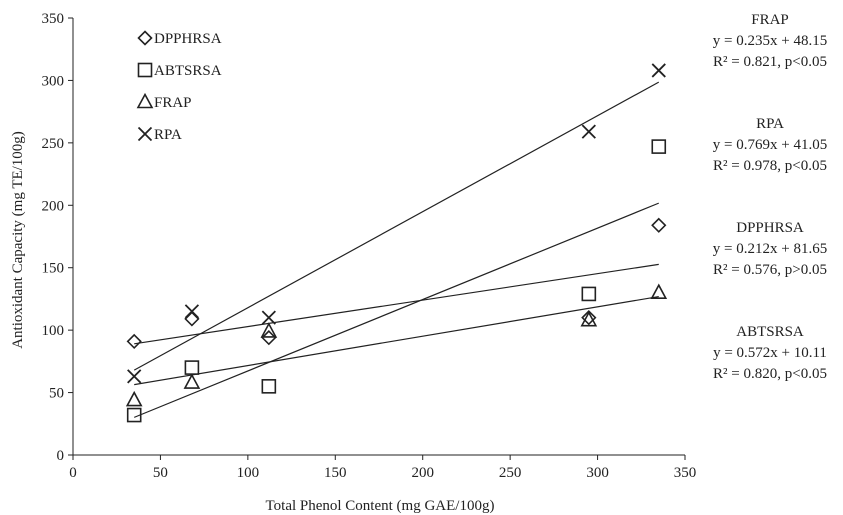  What do you see at coordinates (248, 473) in the screenshot?
I see `x-tick-label: 100` at bounding box center [248, 473].